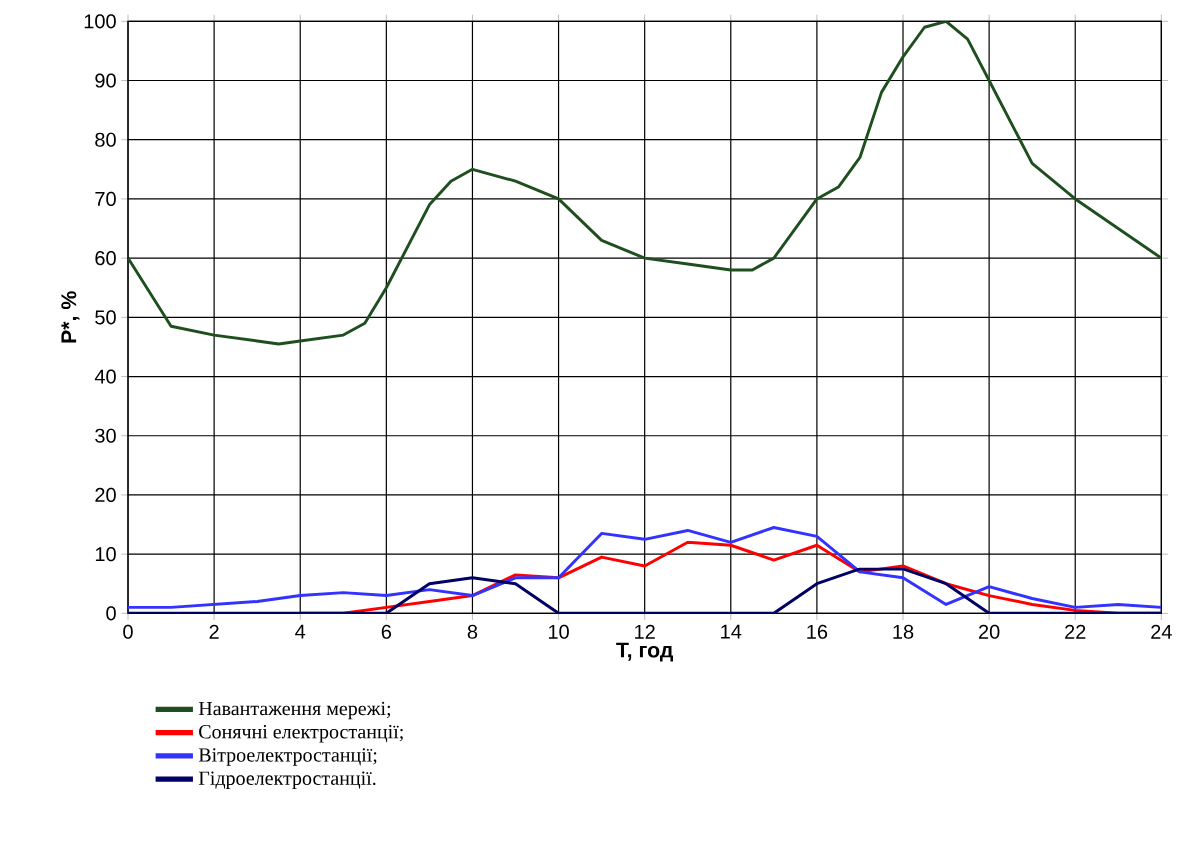 The image size is (1184, 845). Describe the element at coordinates (817, 631) in the screenshot. I see `x-tick-label: 16` at that location.